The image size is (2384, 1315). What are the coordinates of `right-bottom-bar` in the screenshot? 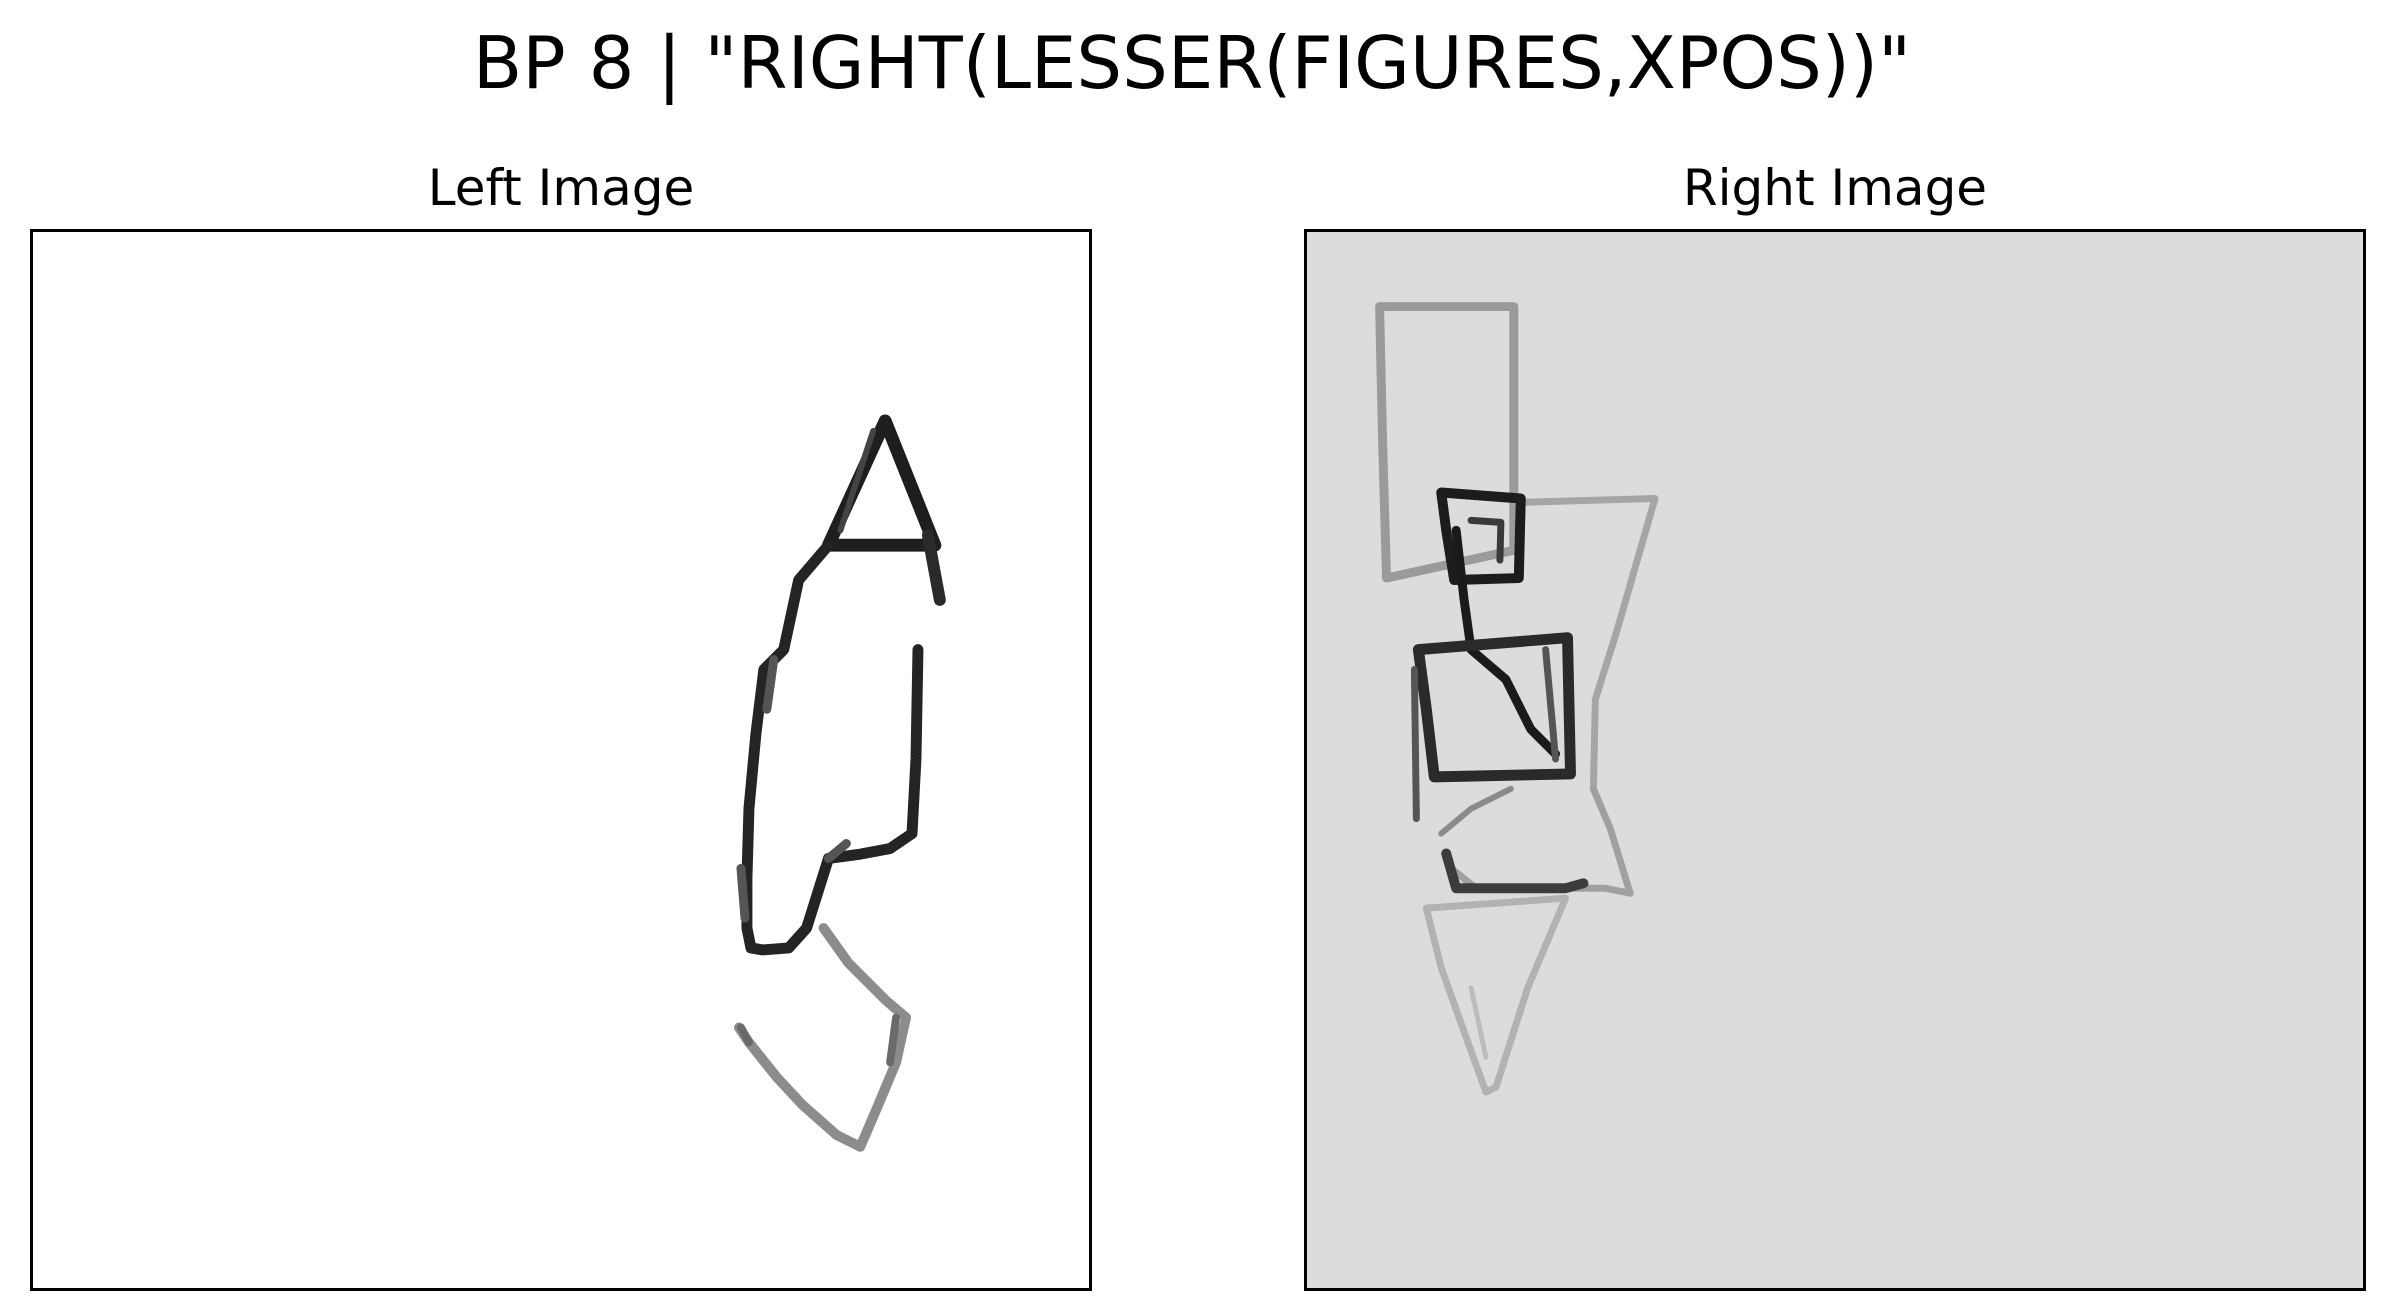 It's located at (1515, 871).